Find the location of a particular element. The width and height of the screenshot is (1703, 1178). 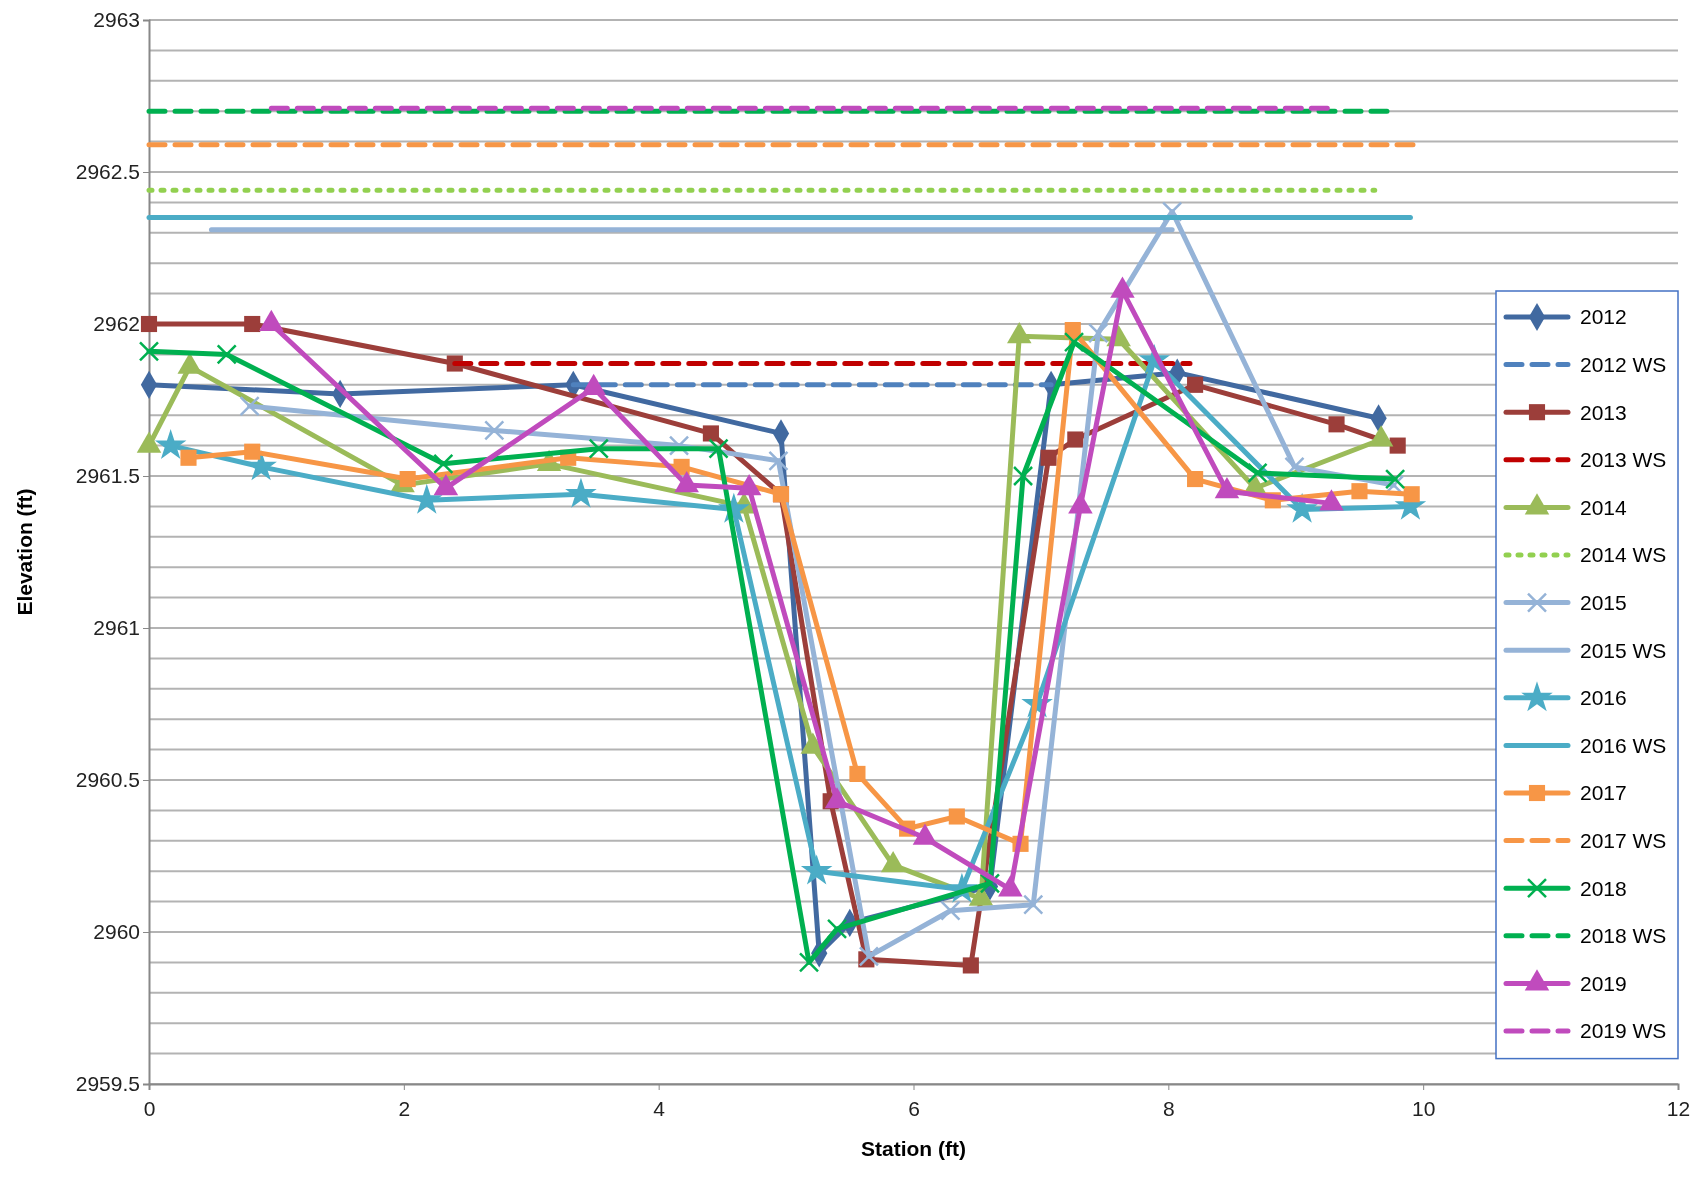

legend-label: 2019 is located at coordinates (1603, 983).